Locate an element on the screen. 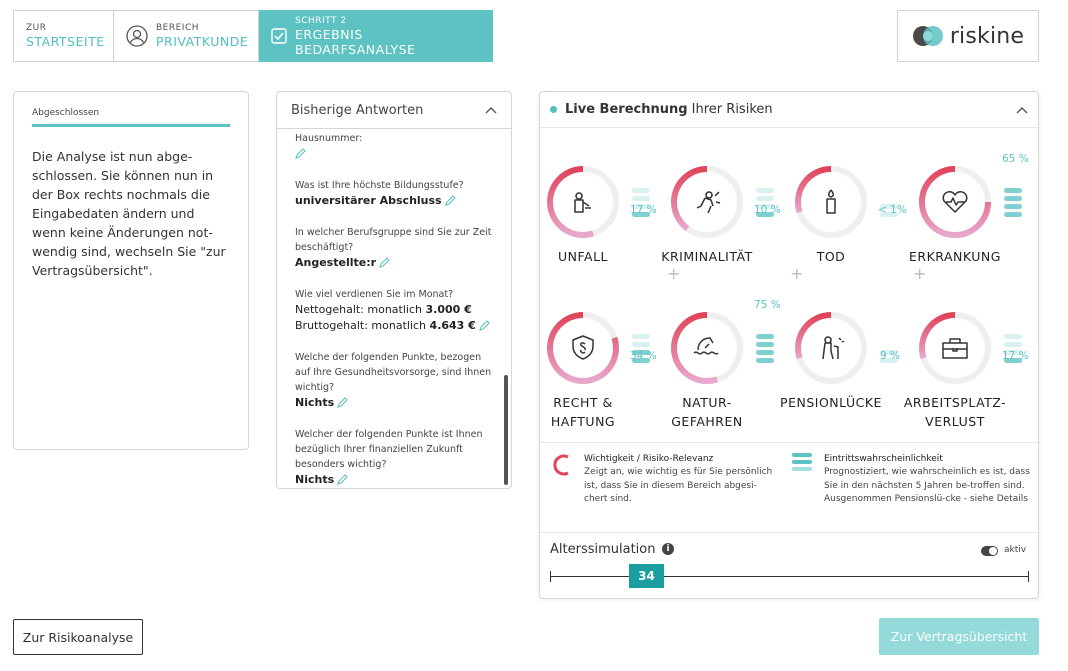  age-divider is located at coordinates (789, 532).